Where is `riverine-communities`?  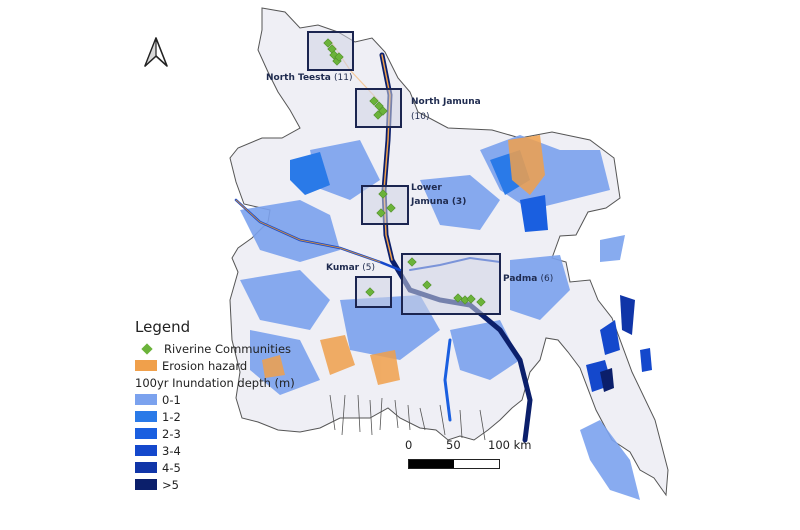
riverine-communities is located at coordinates (404, 172).